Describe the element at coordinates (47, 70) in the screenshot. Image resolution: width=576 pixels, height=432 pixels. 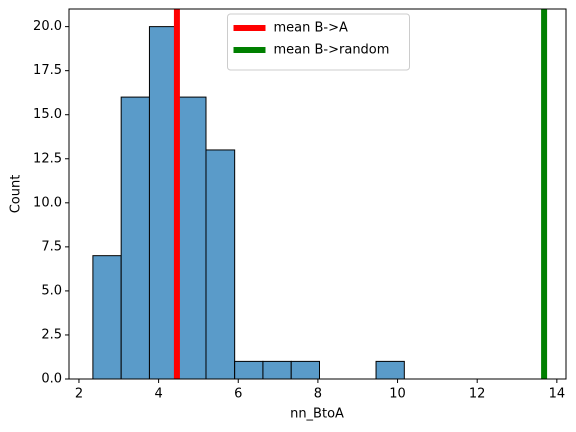
I see `y-tick-label: 17.5` at that location.